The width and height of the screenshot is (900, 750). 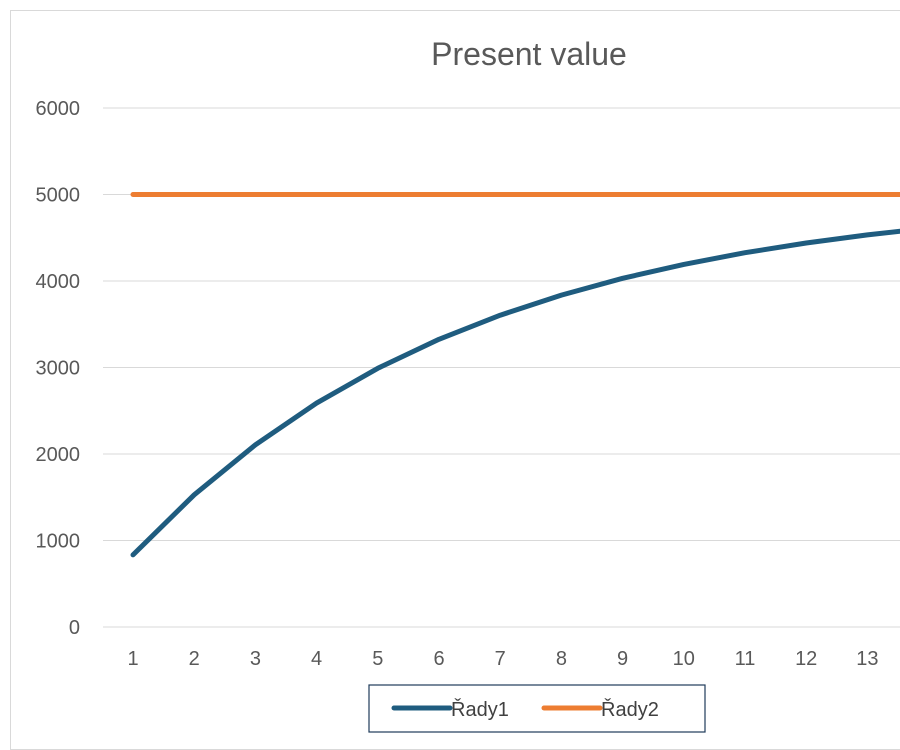 I want to click on x-tick-label: 7, so click(x=500, y=659).